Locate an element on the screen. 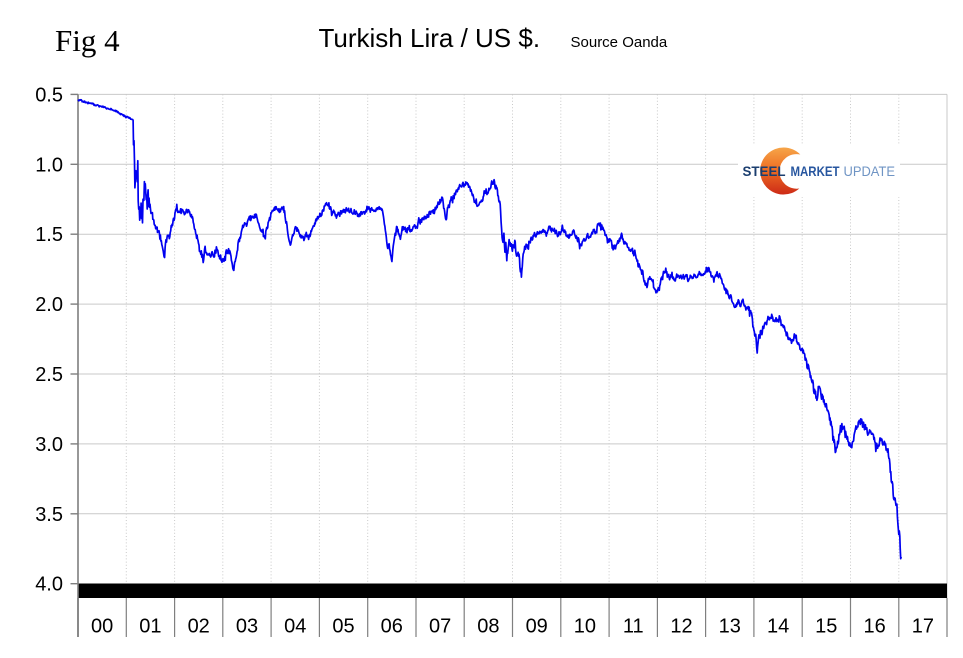 The height and width of the screenshot is (658, 963). svg-text: 16 is located at coordinates (874, 627).